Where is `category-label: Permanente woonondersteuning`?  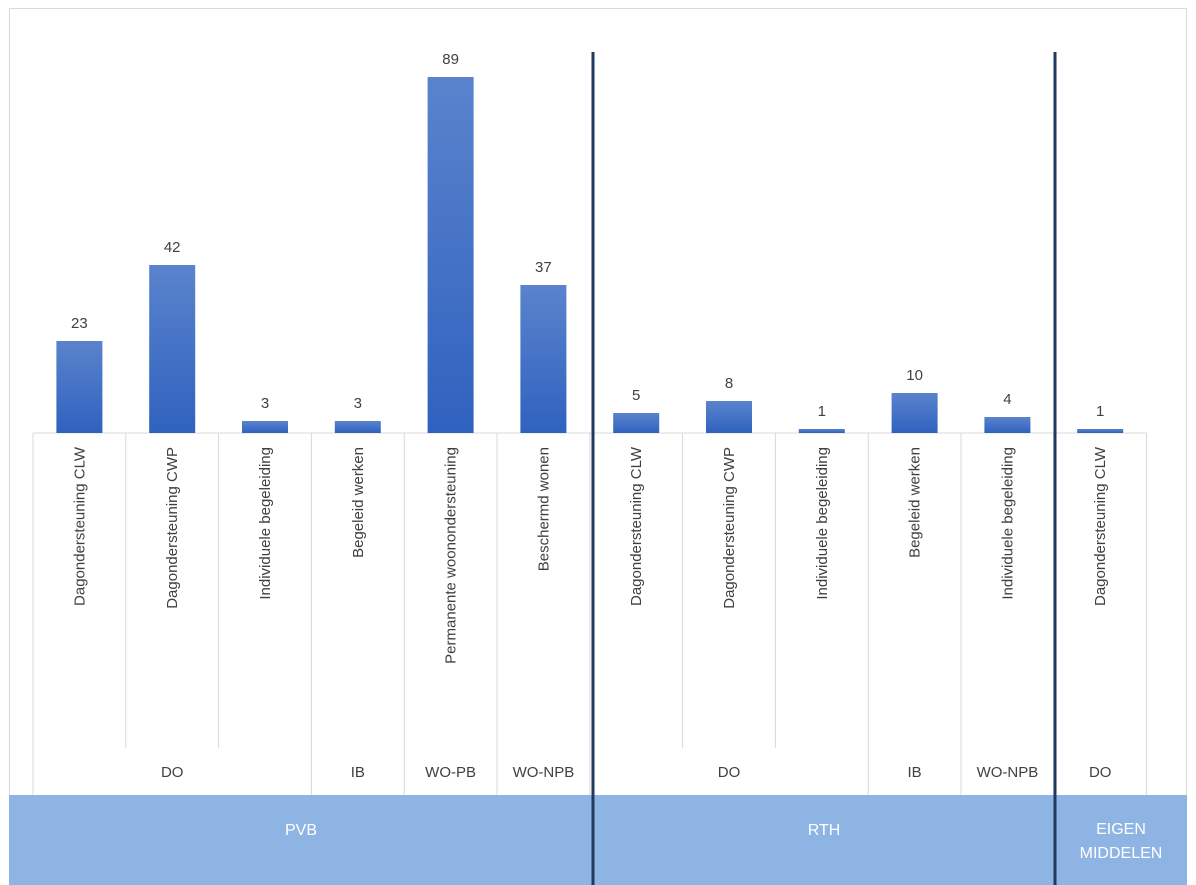
category-label: Permanente woonondersteuning is located at coordinates (451, 555).